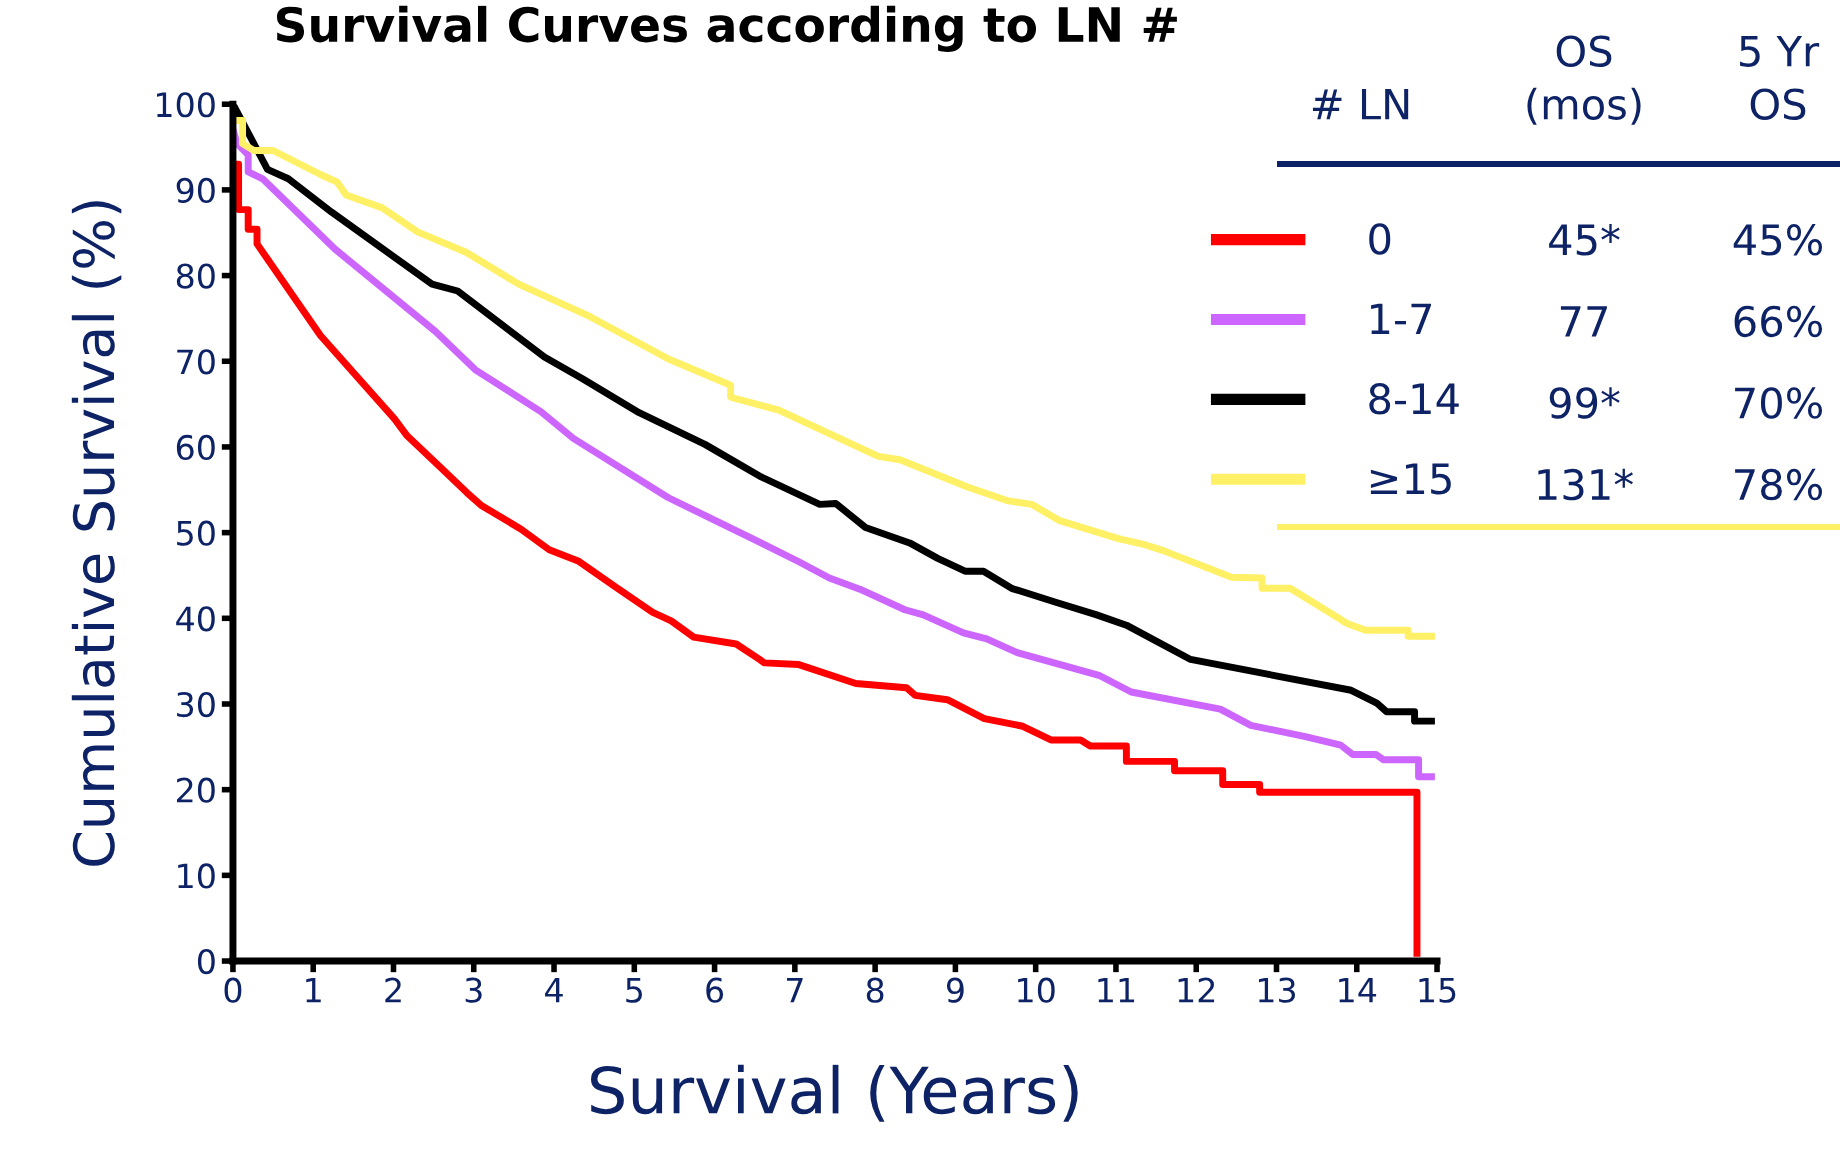 Image resolution: width=1840 pixels, height=1171 pixels. What do you see at coordinates (1779, 484) in the screenshot?
I see `text: 78%` at bounding box center [1779, 484].